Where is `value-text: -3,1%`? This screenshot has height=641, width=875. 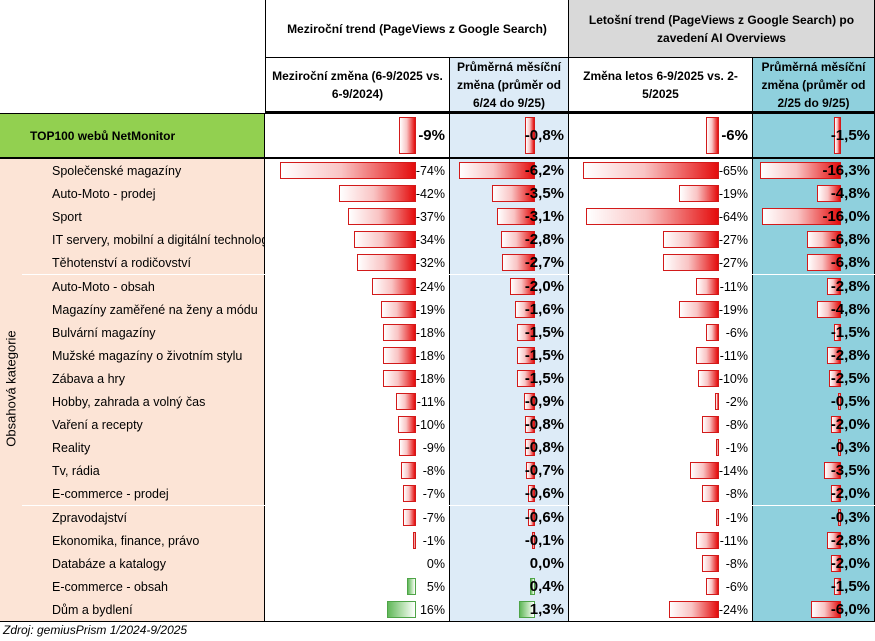
value-text: -3,1% is located at coordinates (544, 216).